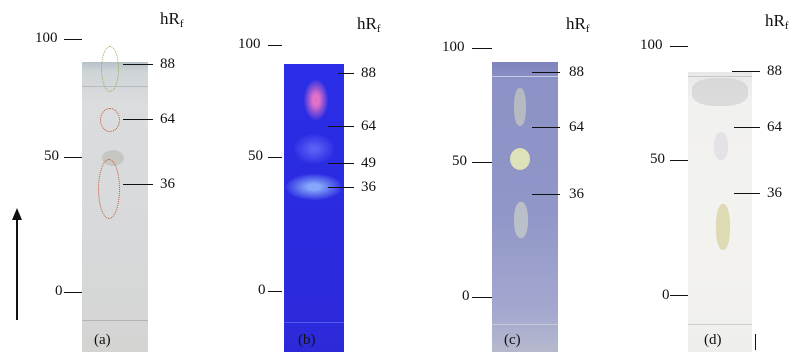 This screenshot has height=352, width=798. Describe the element at coordinates (307, 340) in the screenshot. I see `panel-caption: (b)` at that location.